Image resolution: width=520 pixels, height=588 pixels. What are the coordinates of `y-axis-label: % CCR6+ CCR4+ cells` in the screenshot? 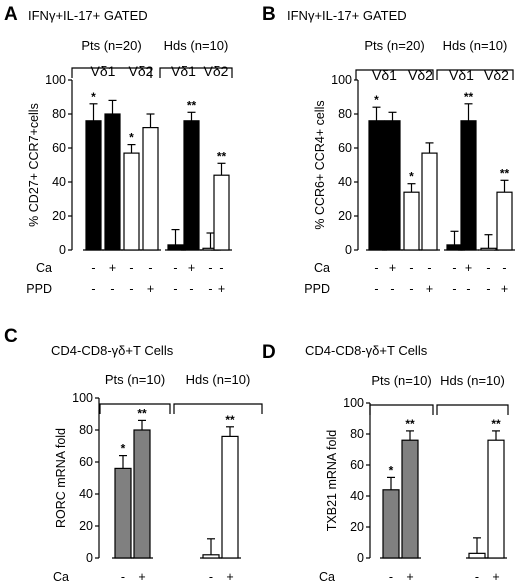 It's located at (320, 164).